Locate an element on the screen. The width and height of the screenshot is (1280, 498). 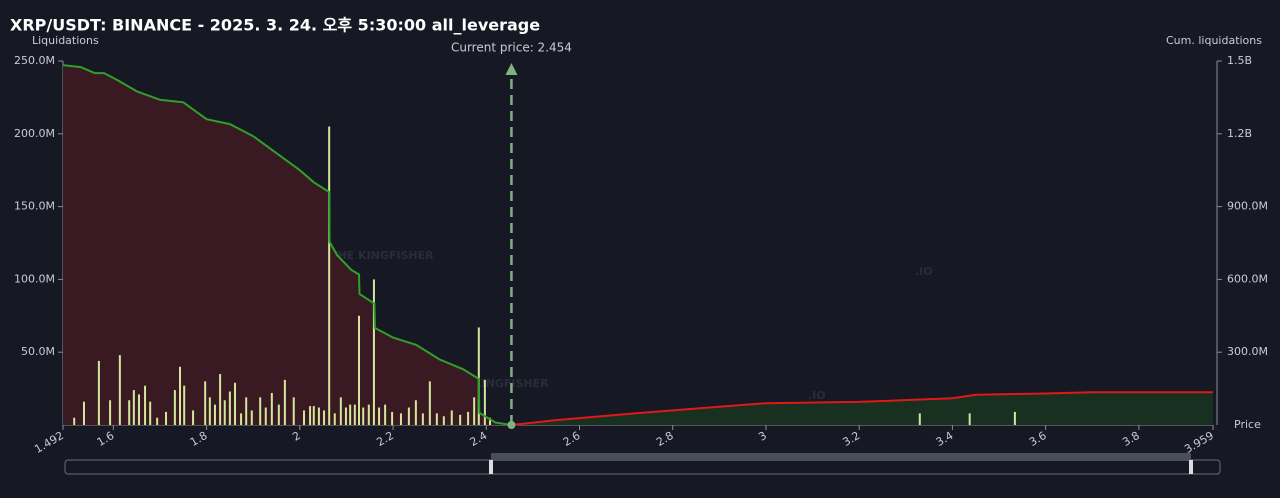
y2-axis-label: Cum. liquidations is located at coordinates (1214, 40).